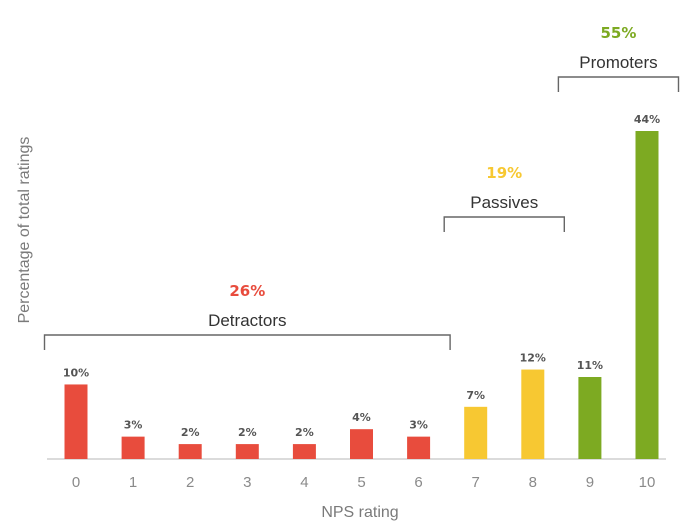  What do you see at coordinates (247, 291) in the screenshot?
I see `group-percent-detractors: 26%` at bounding box center [247, 291].